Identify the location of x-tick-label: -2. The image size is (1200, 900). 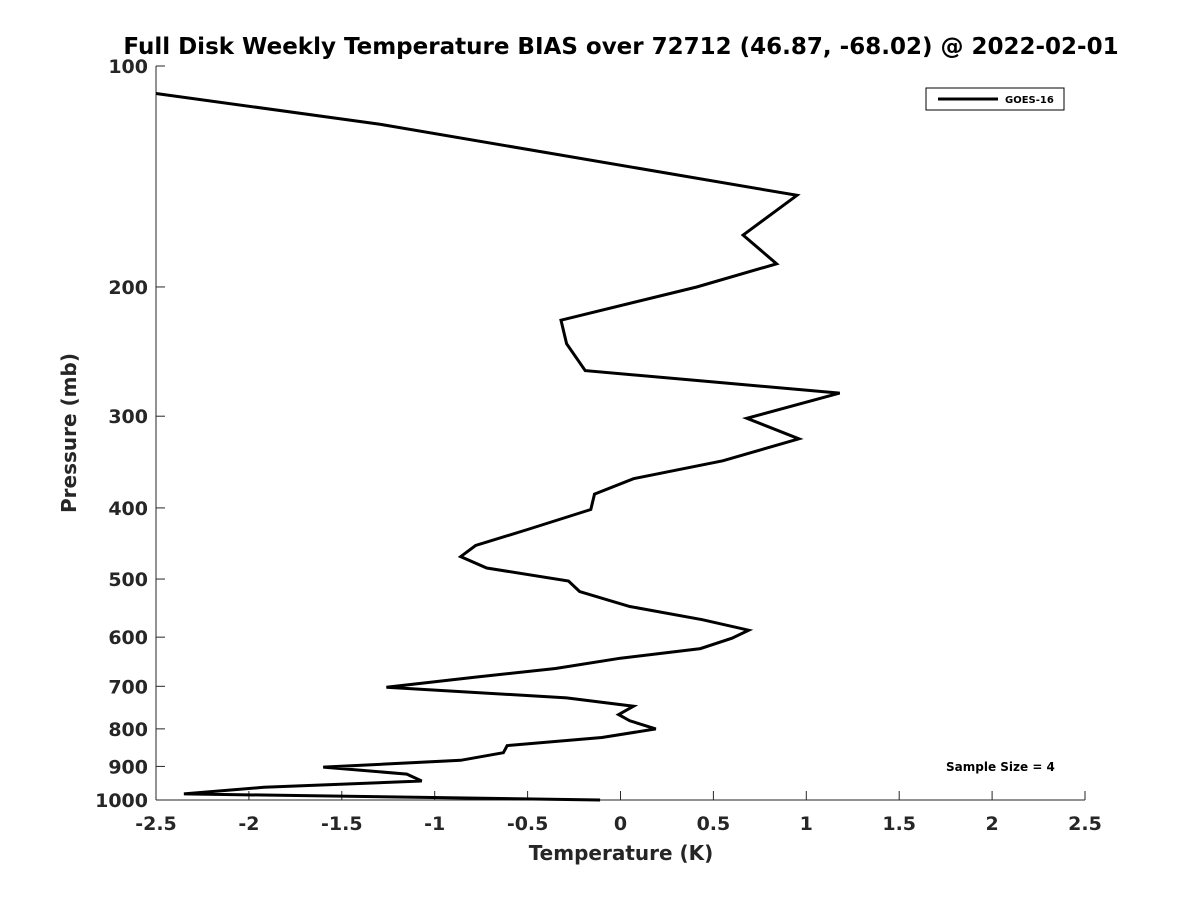
(248, 824).